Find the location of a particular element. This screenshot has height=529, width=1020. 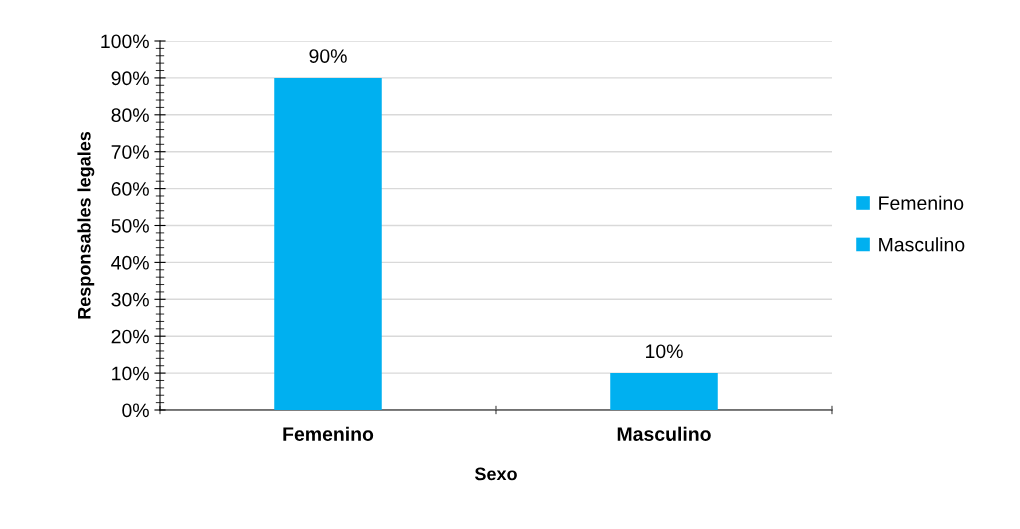

y-tick-label: 80% is located at coordinates (130, 115).